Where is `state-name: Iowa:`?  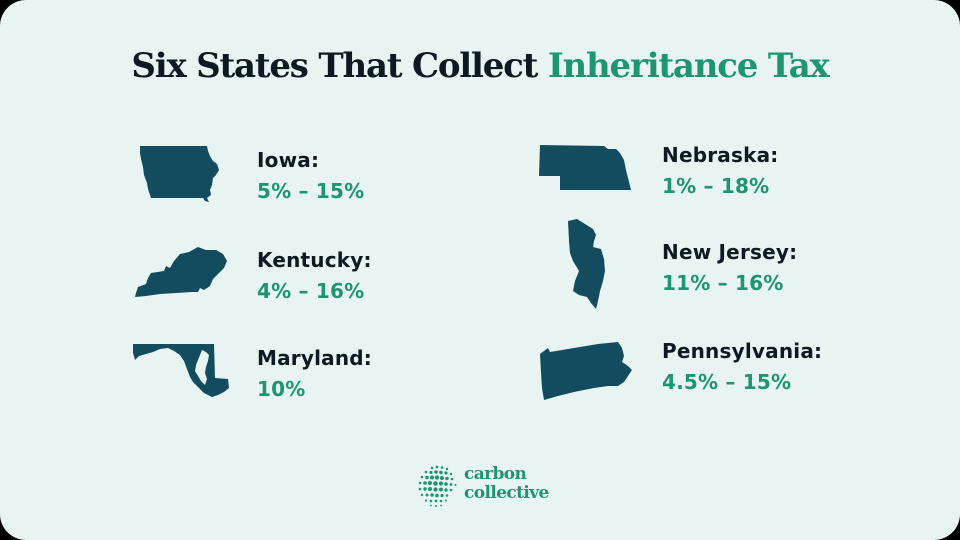
state-name: Iowa: is located at coordinates (288, 160).